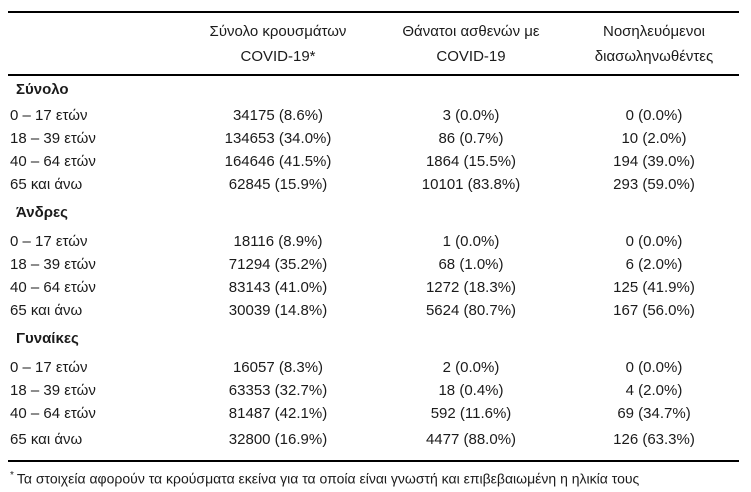  Describe the element at coordinates (654, 443) in the screenshot. I see `intubated-cell: 126 (63.3%)` at that location.